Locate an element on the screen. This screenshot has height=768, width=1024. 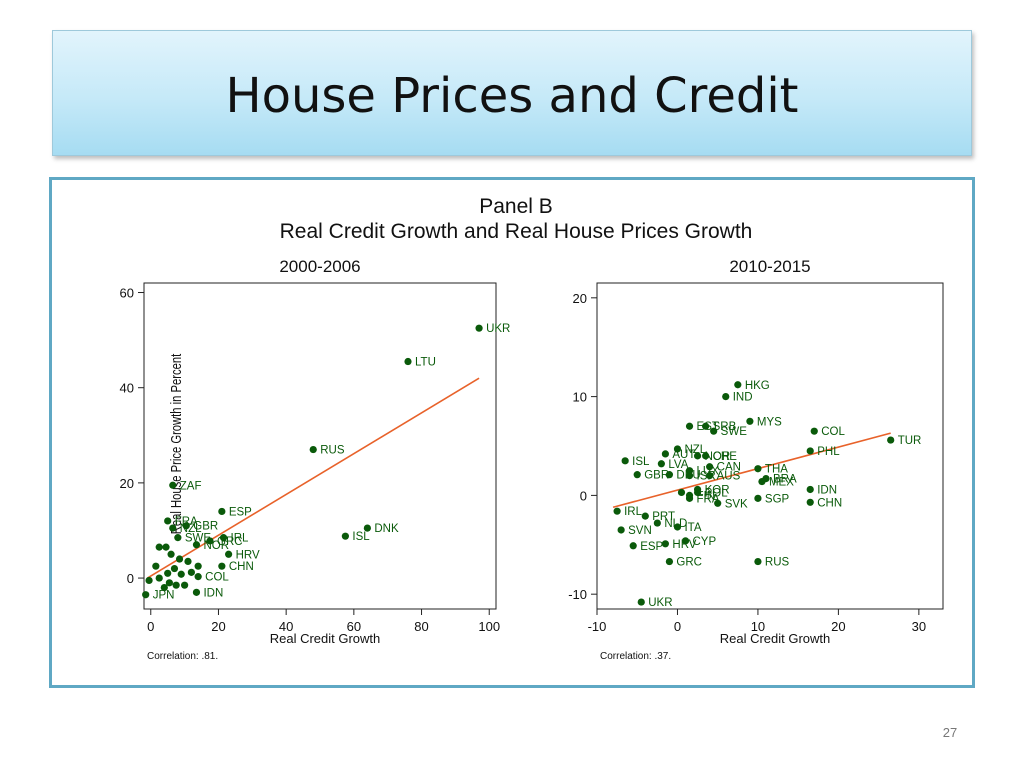
plot-area-frame is located at coordinates (320, 446).